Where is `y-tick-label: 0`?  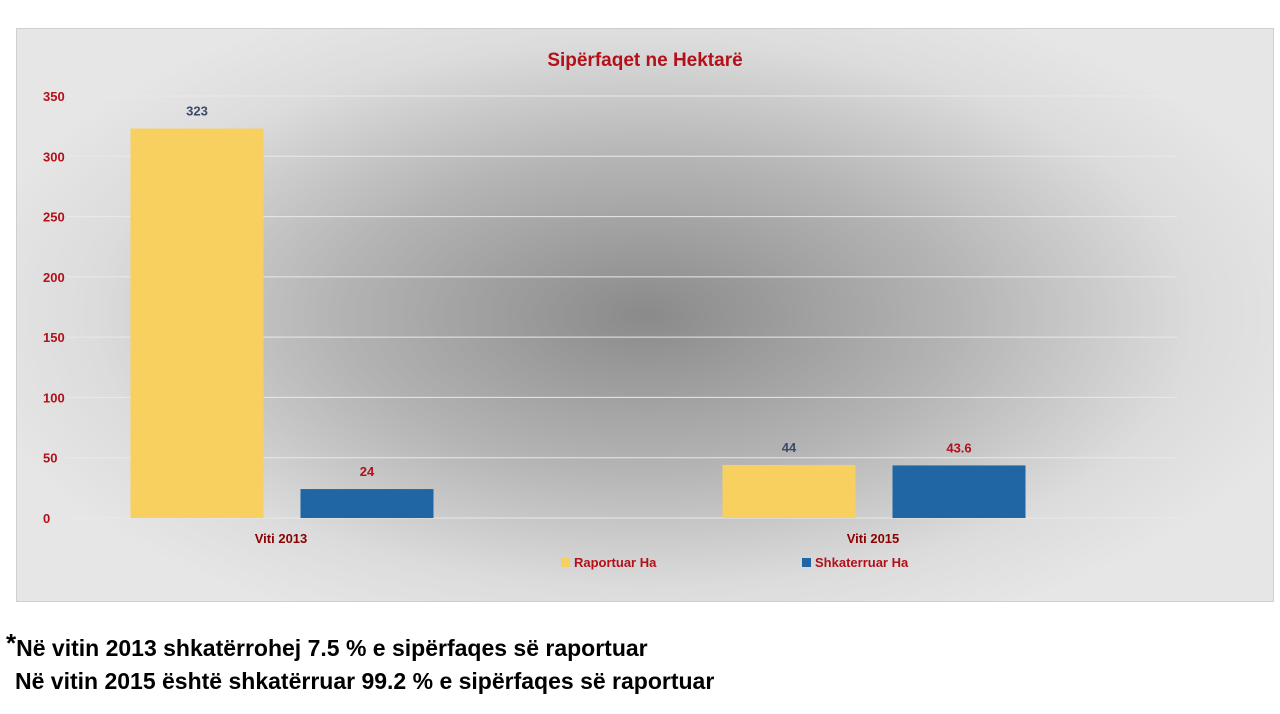 y-tick-label: 0 is located at coordinates (46, 518).